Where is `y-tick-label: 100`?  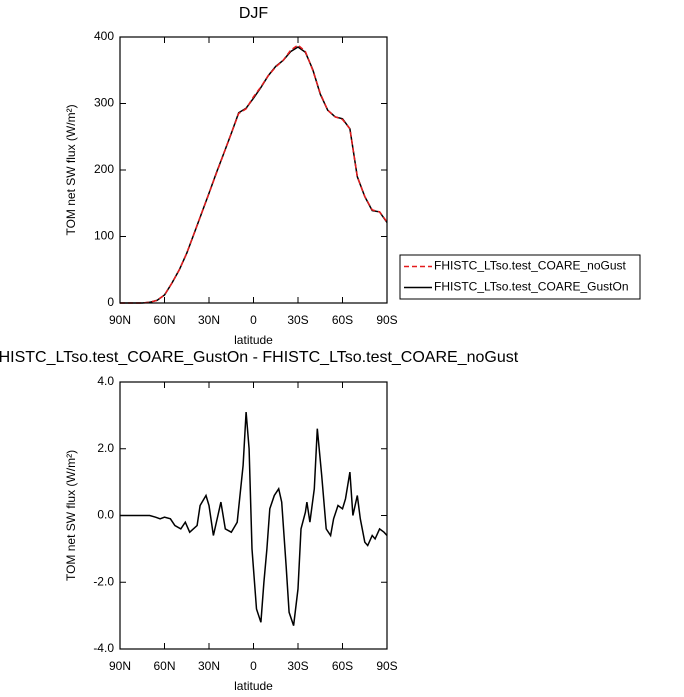 y-tick-label: 100 is located at coordinates (104, 236).